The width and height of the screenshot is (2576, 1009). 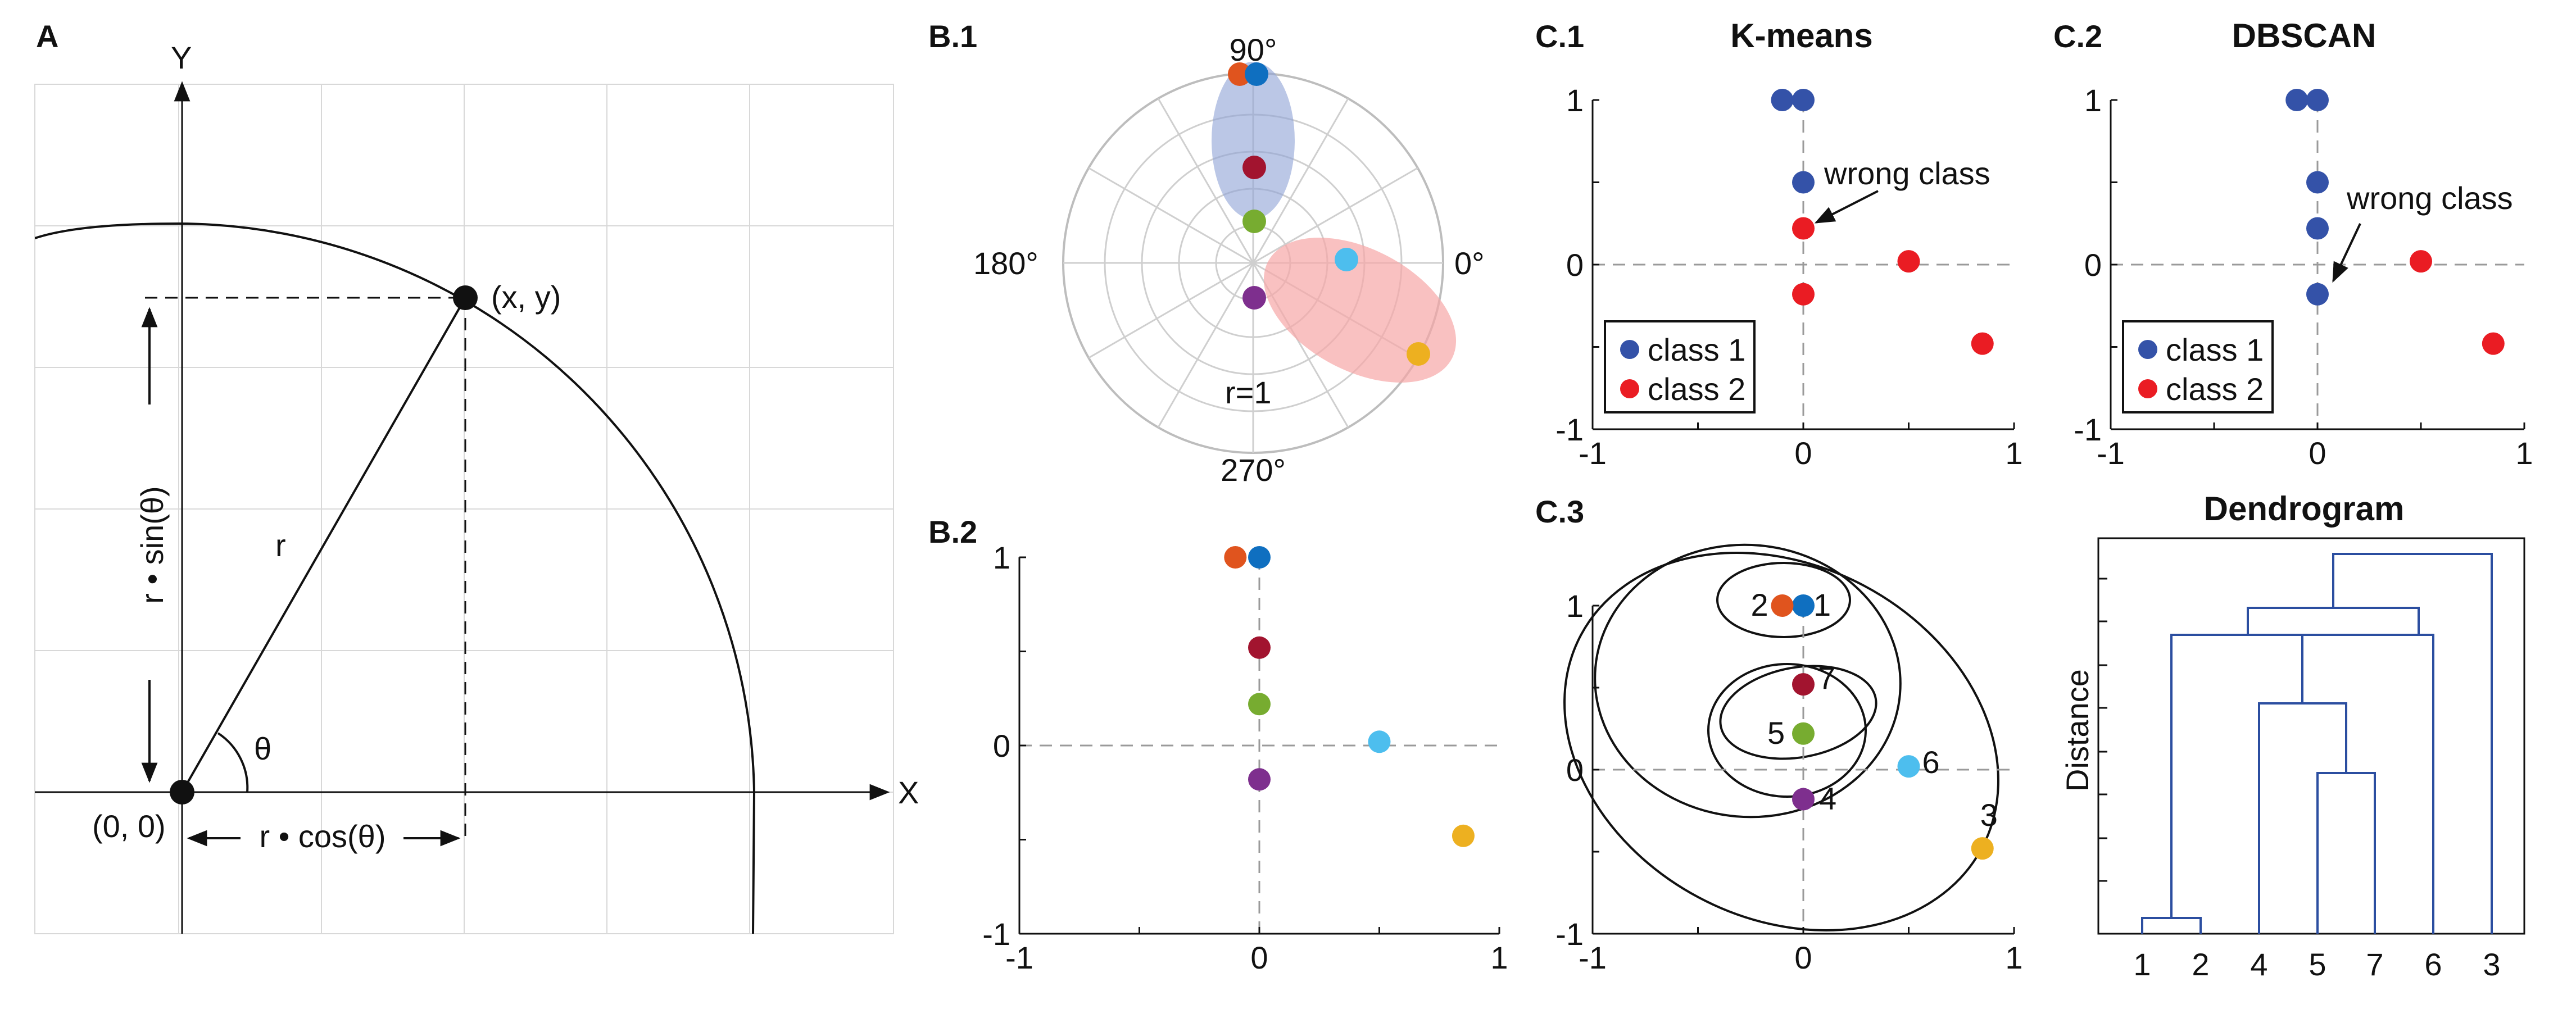 I want to click on leaf-label: 1, so click(x=2142, y=965).